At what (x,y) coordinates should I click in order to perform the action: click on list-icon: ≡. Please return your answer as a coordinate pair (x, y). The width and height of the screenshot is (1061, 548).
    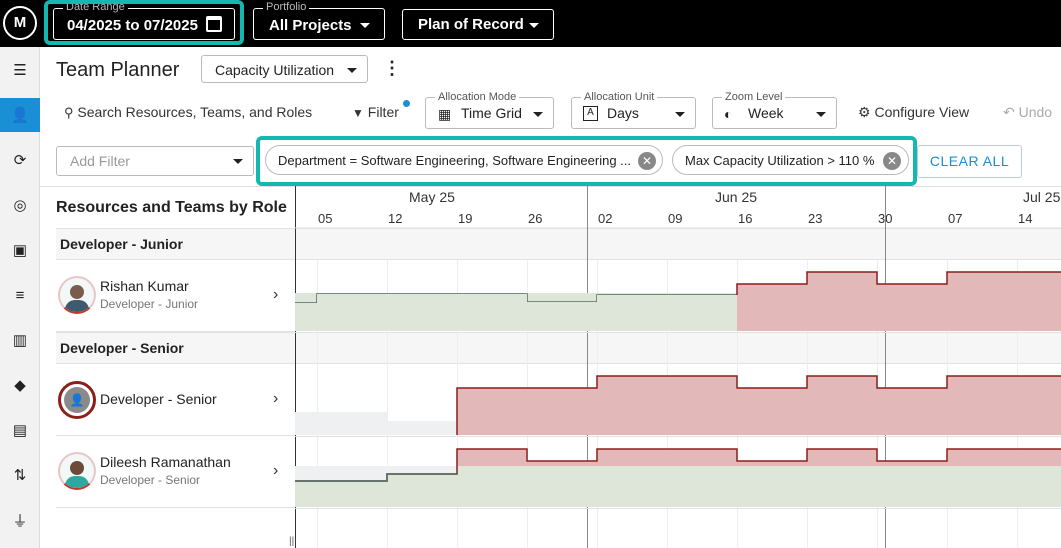
    Looking at the image, I should click on (20, 295).